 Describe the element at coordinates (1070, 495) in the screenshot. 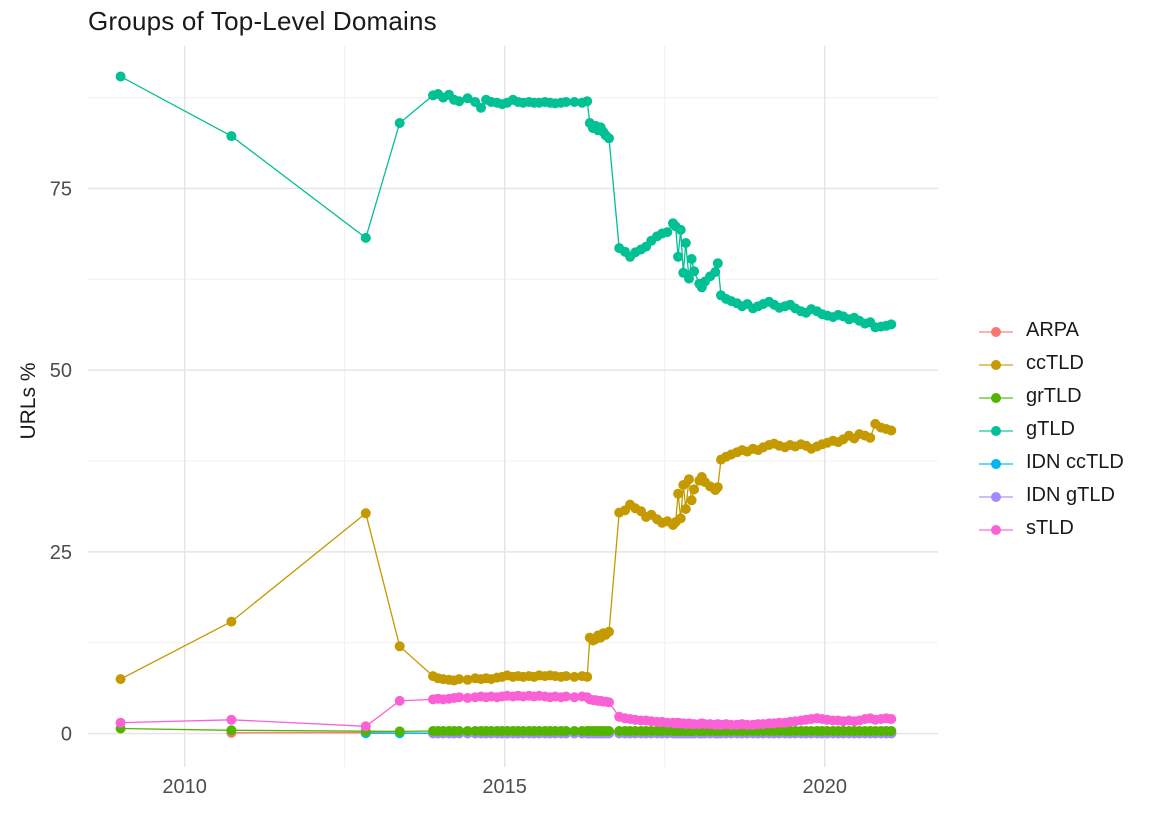

I see `legend-label: IDN gTLD` at that location.